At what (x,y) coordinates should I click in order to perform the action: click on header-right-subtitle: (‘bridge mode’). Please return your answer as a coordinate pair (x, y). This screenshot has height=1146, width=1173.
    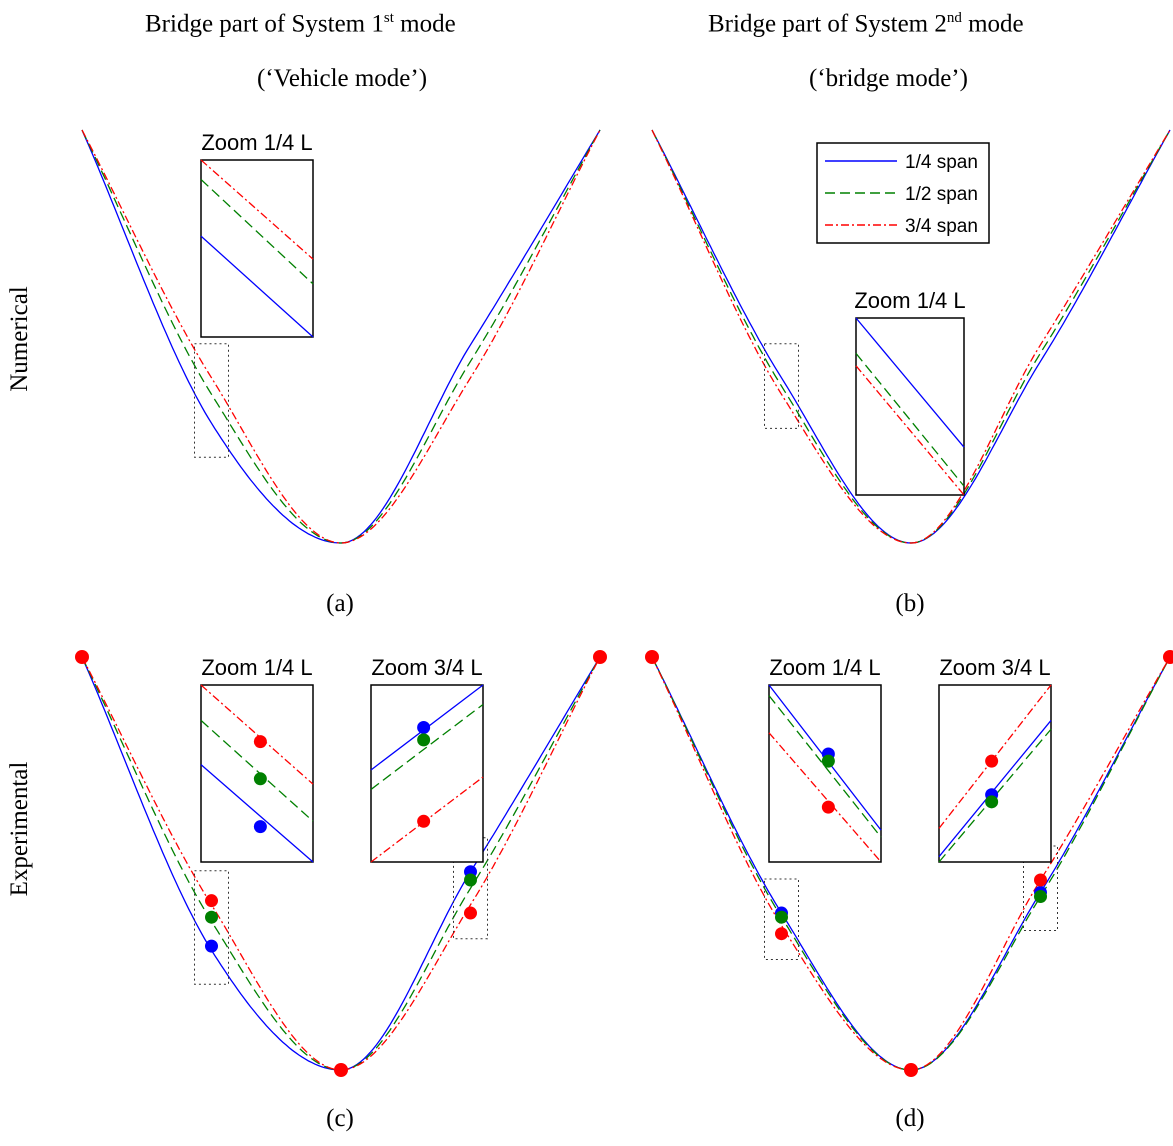
    Looking at the image, I should click on (888, 78).